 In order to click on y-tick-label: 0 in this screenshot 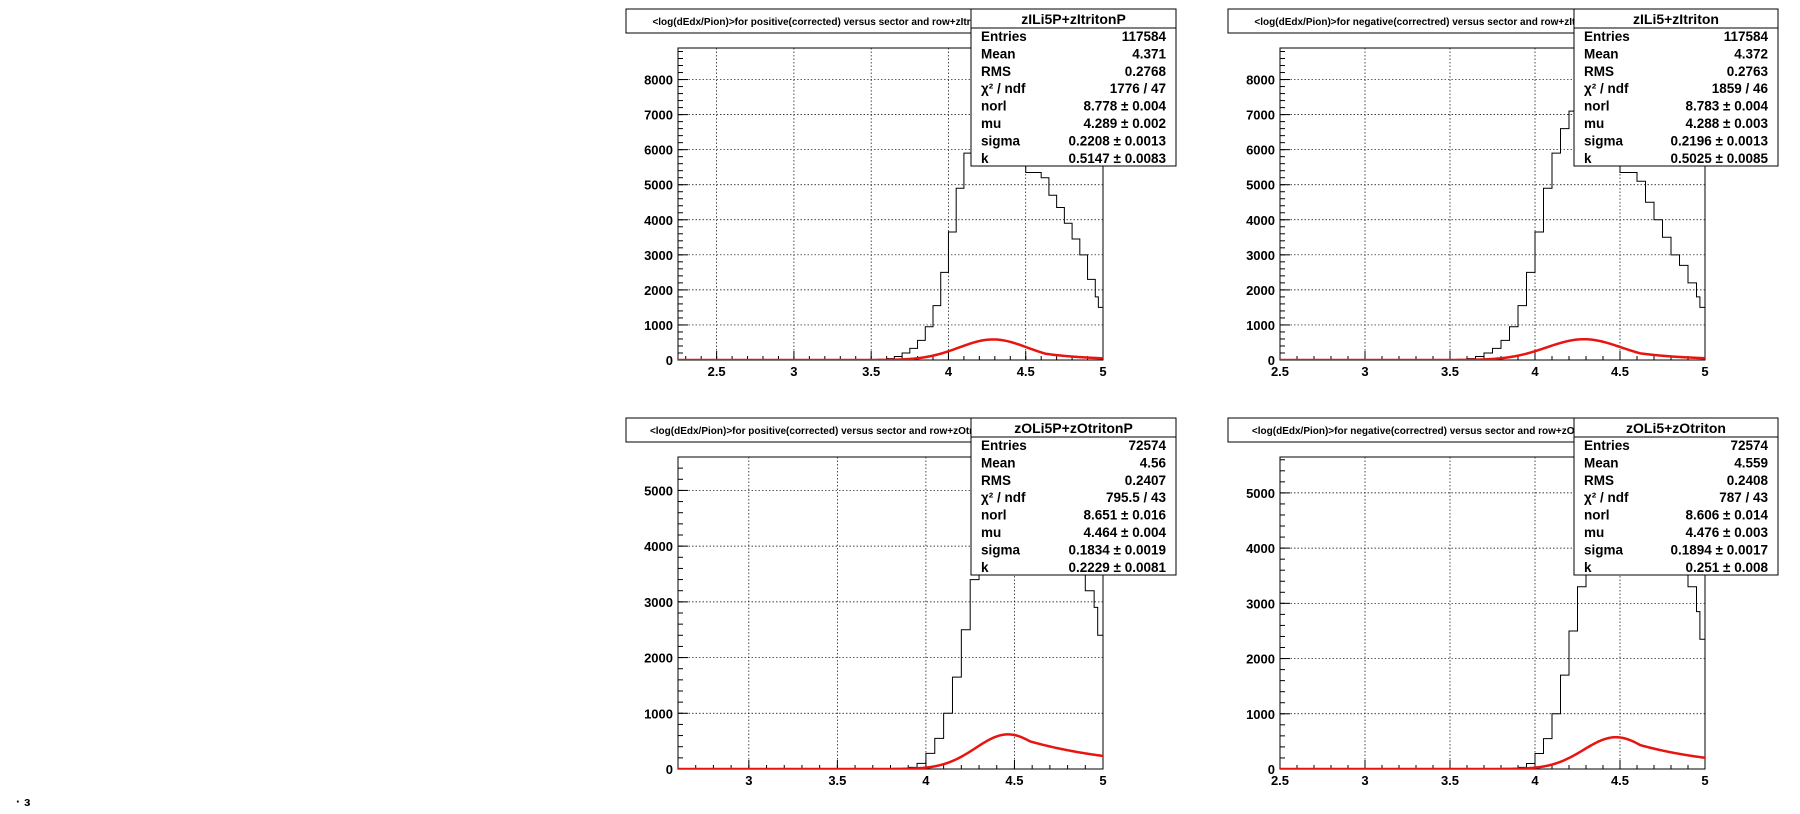, I will do `click(669, 360)`.